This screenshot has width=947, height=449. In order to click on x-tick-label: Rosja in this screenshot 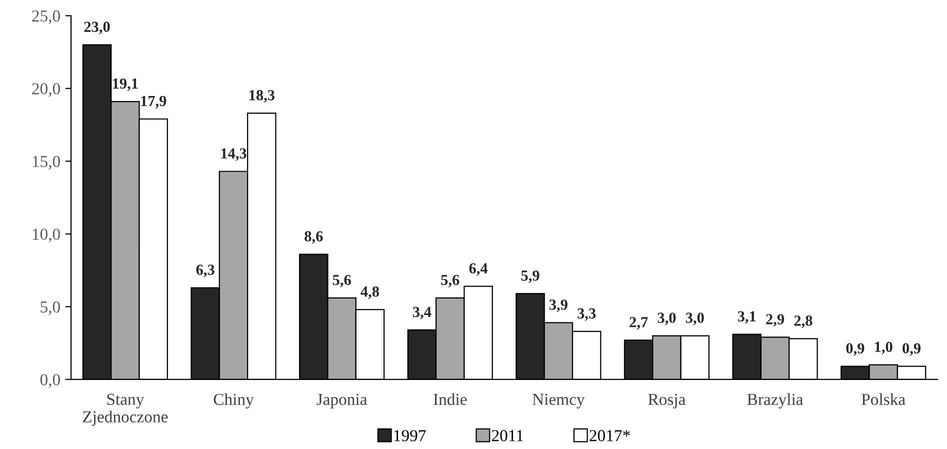, I will do `click(667, 401)`.